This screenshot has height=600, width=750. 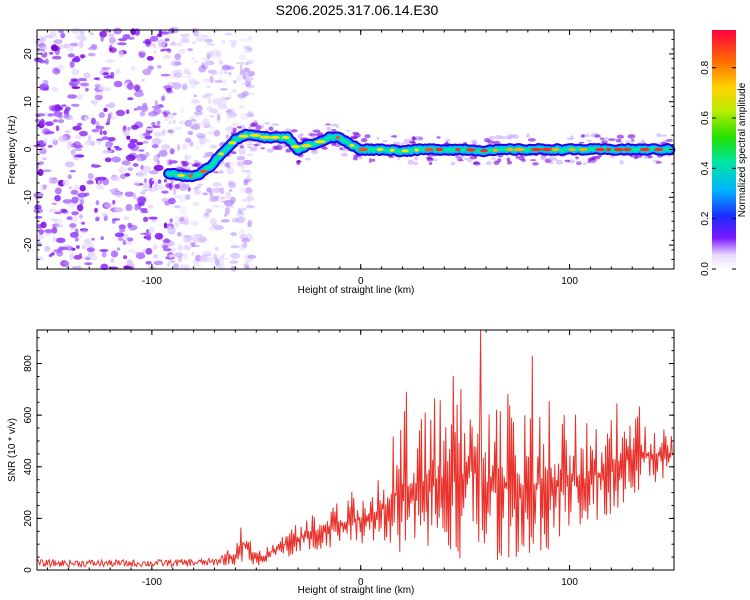 I want to click on colorbar-gradient, so click(x=724, y=149).